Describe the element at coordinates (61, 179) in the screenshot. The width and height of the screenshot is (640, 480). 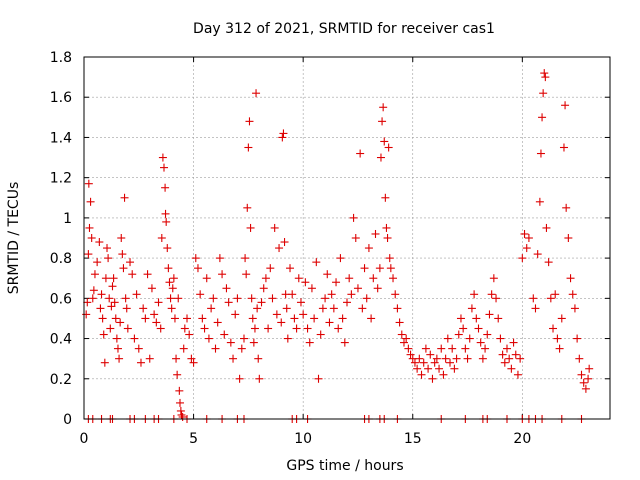
I see `y-tick-label: 1.2` at that location.